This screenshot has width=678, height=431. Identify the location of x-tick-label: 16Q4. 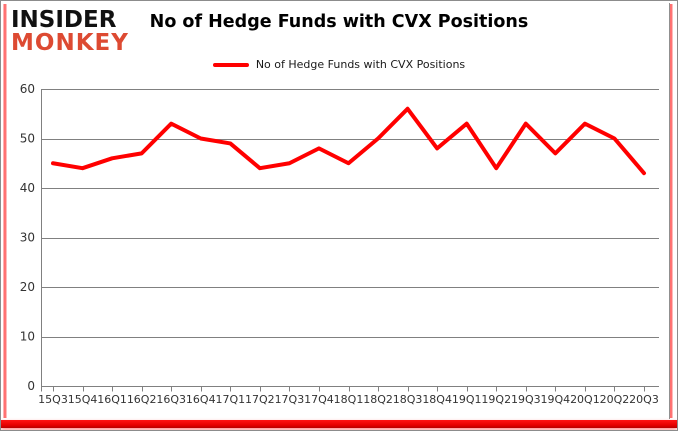
(201, 399).